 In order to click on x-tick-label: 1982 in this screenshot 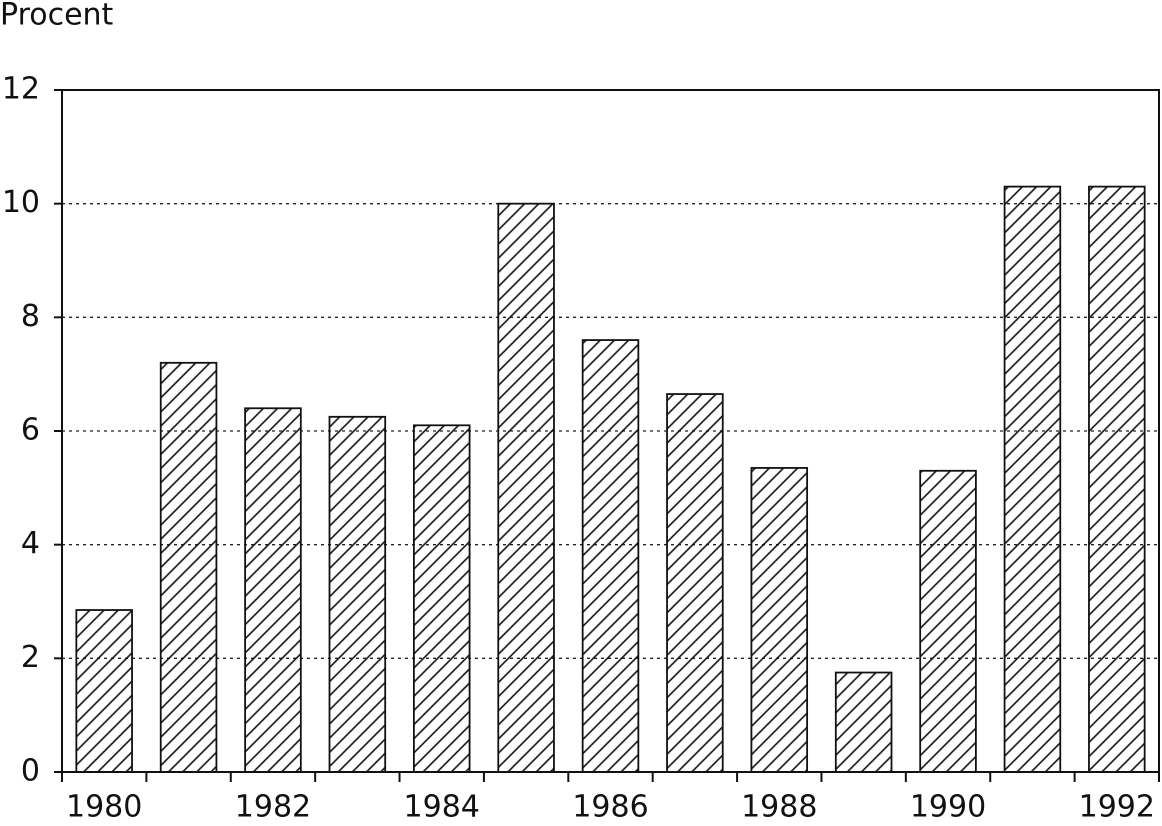, I will do `click(273, 807)`.